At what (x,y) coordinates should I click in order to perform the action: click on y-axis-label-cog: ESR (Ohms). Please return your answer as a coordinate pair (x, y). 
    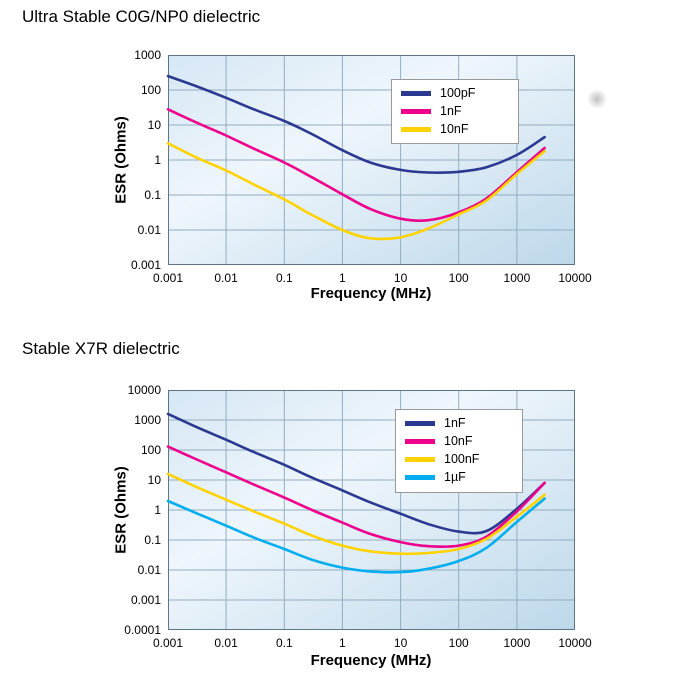
    Looking at the image, I should click on (121, 160).